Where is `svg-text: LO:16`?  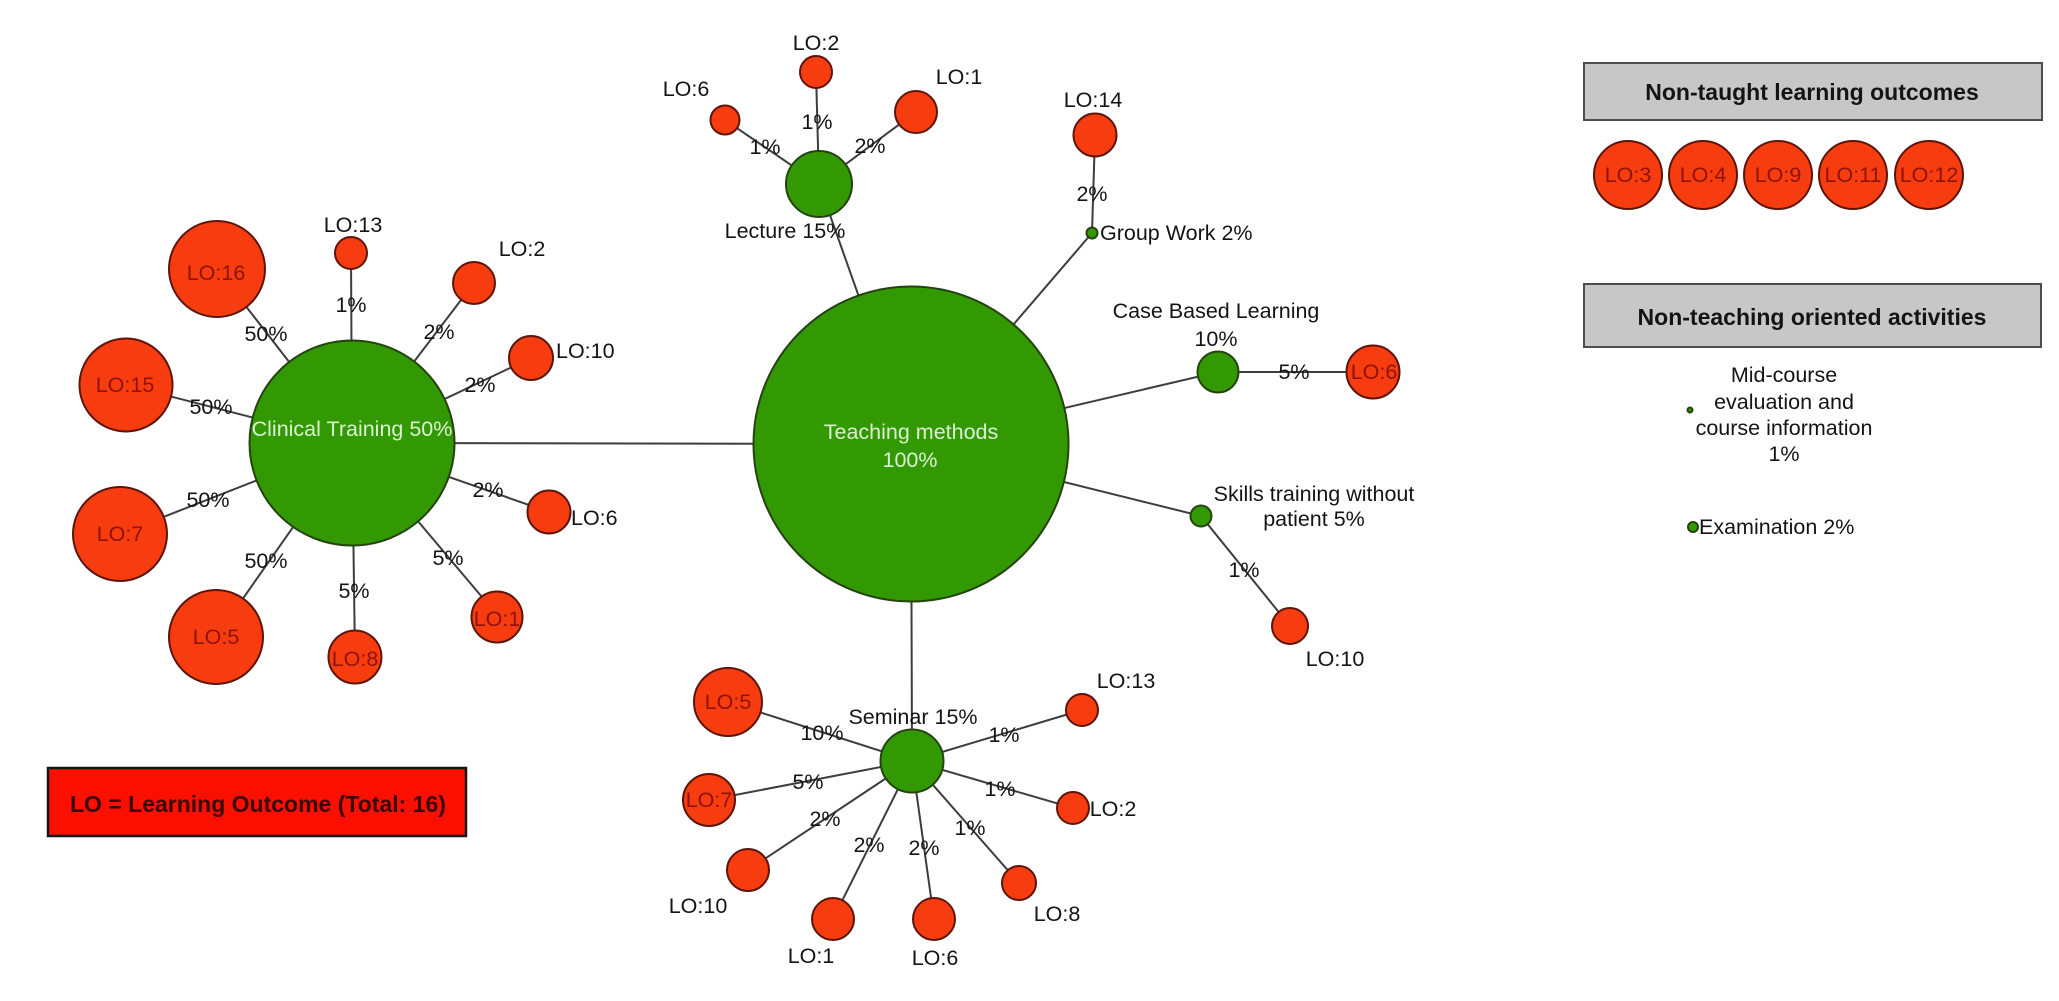 svg-text: LO:16 is located at coordinates (216, 273).